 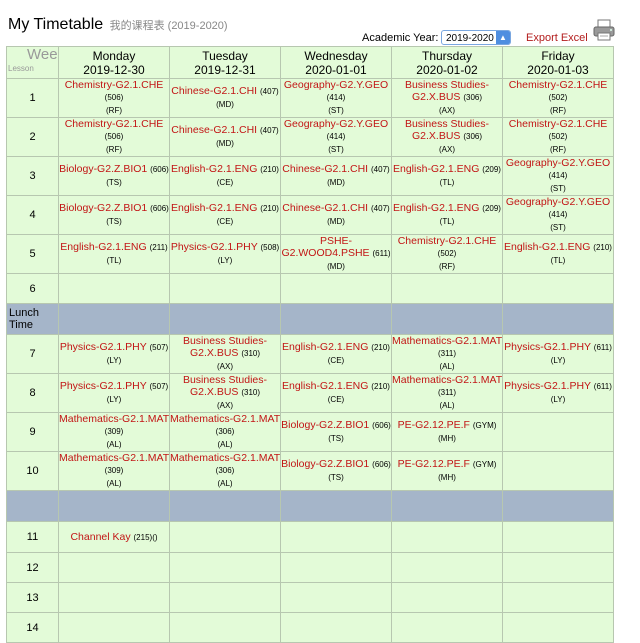 What do you see at coordinates (100, 536) in the screenshot?
I see `subject-name: Channel Kay` at bounding box center [100, 536].